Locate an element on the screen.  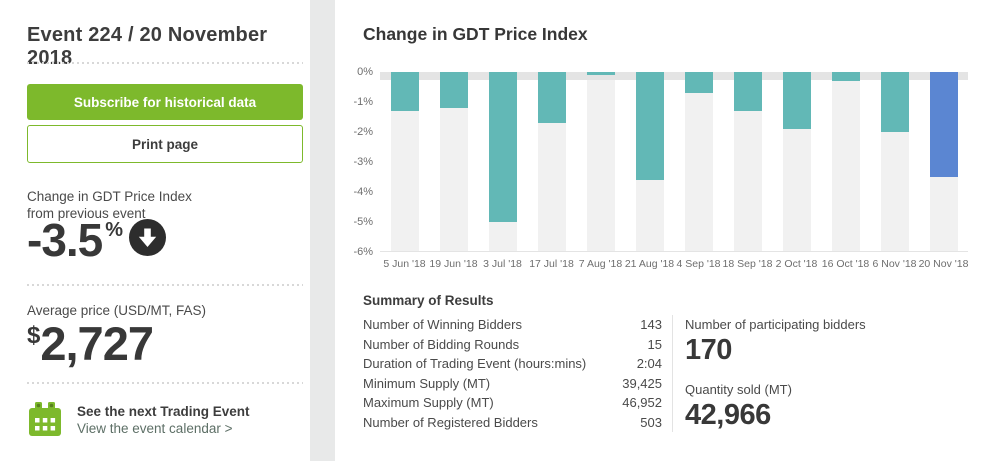
x-tick-label: 18 Sep '18 is located at coordinates (747, 264).